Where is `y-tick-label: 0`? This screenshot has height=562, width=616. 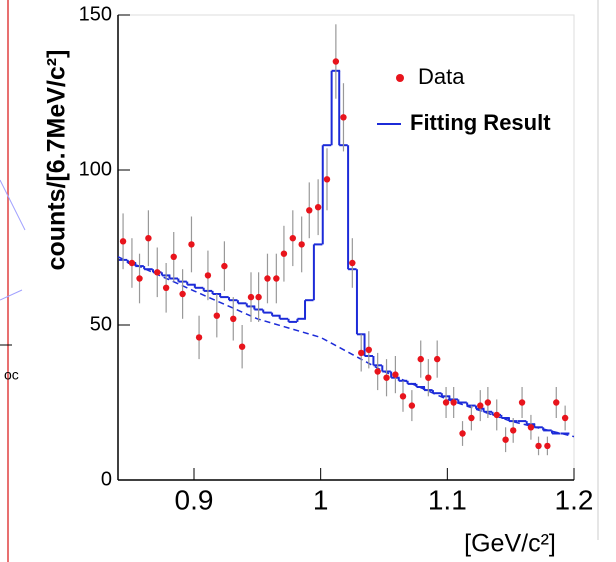 y-tick-label: 0 is located at coordinates (106, 479).